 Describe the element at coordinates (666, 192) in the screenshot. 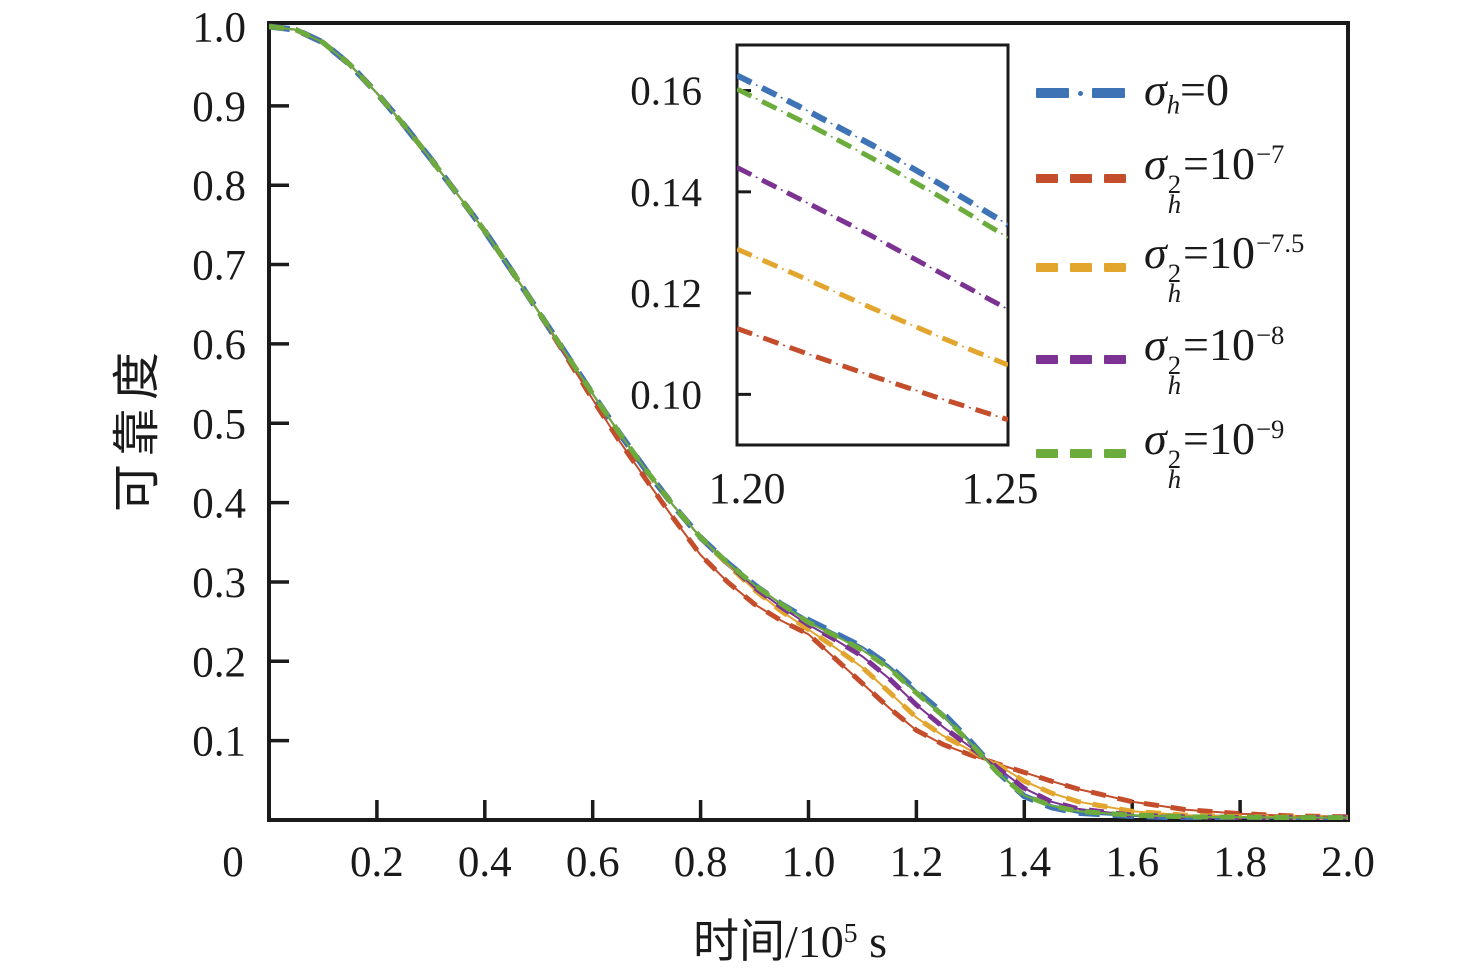

I see `inset-y-tick-label-0.14: 0.14` at that location.